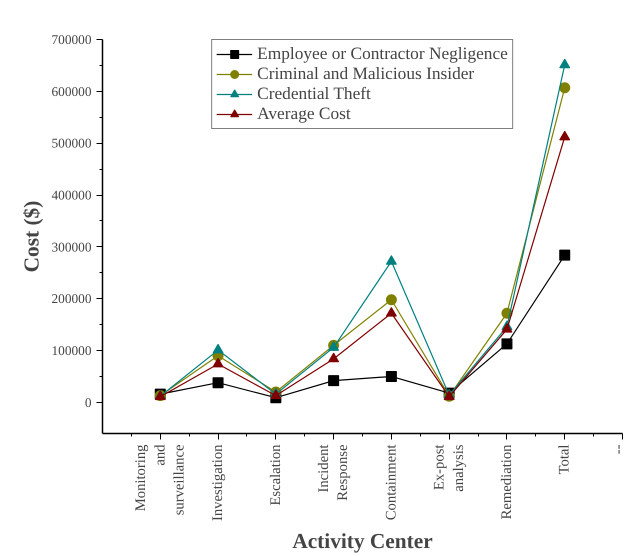 The image size is (626, 556). What do you see at coordinates (363, 541) in the screenshot?
I see `x-axis-title: Activity Center` at bounding box center [363, 541].